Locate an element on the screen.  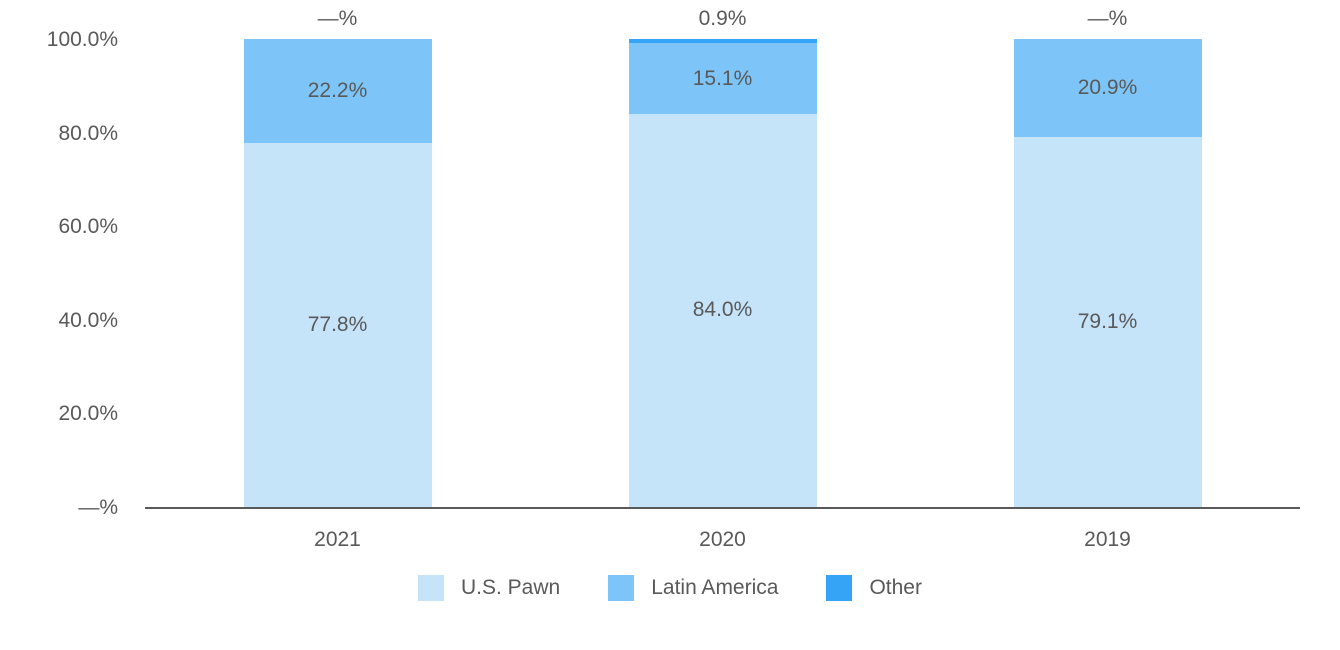
bar-segment-u-s-pawn-2021 is located at coordinates (337, 324).